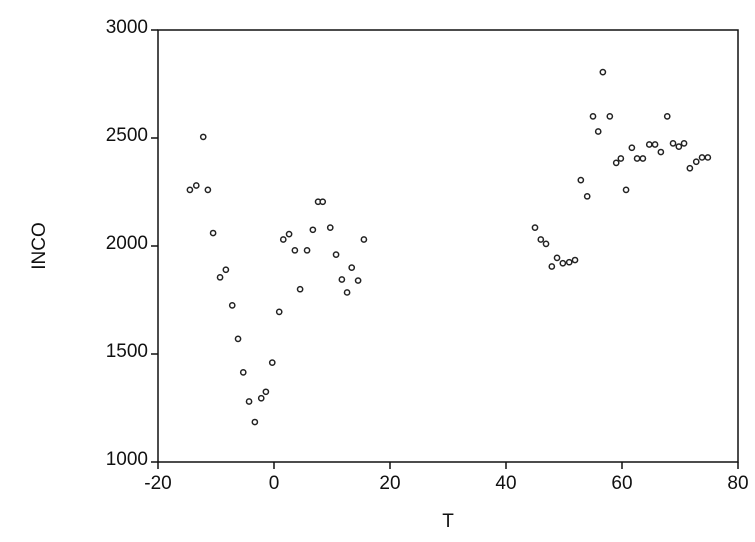 This screenshot has width=755, height=542. I want to click on y-axis-label: INCO, so click(39, 246).